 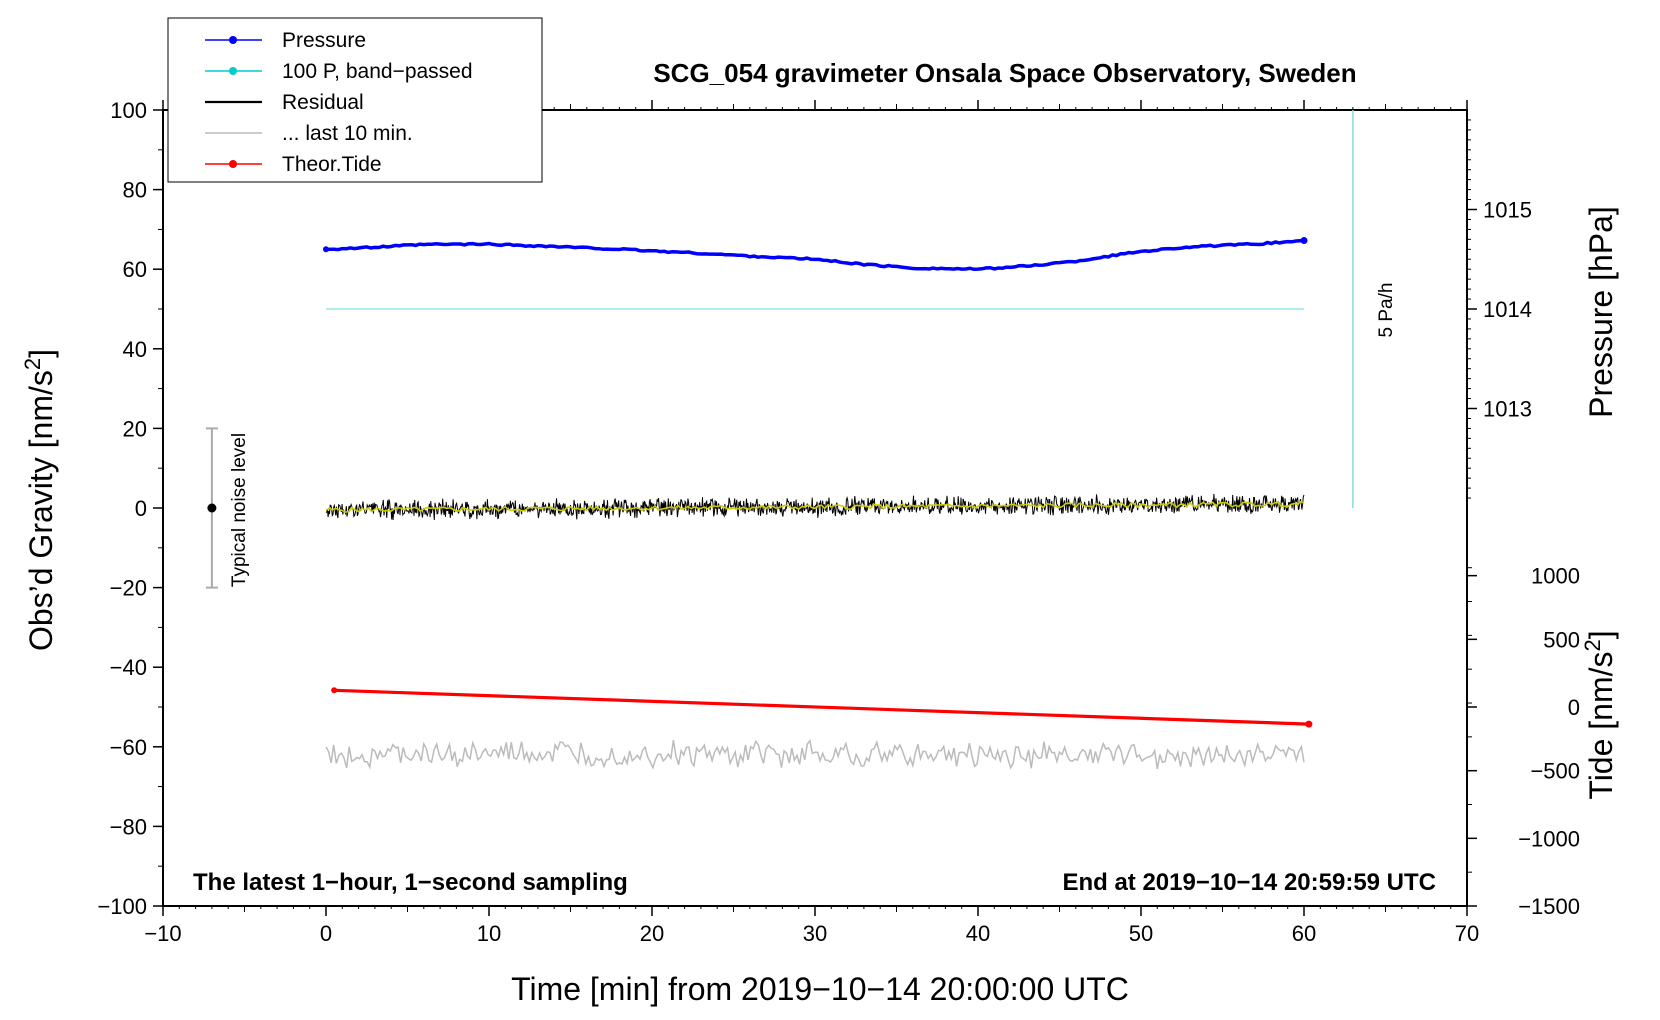 I want to click on y-tick-label: 40, so click(x=135, y=349).